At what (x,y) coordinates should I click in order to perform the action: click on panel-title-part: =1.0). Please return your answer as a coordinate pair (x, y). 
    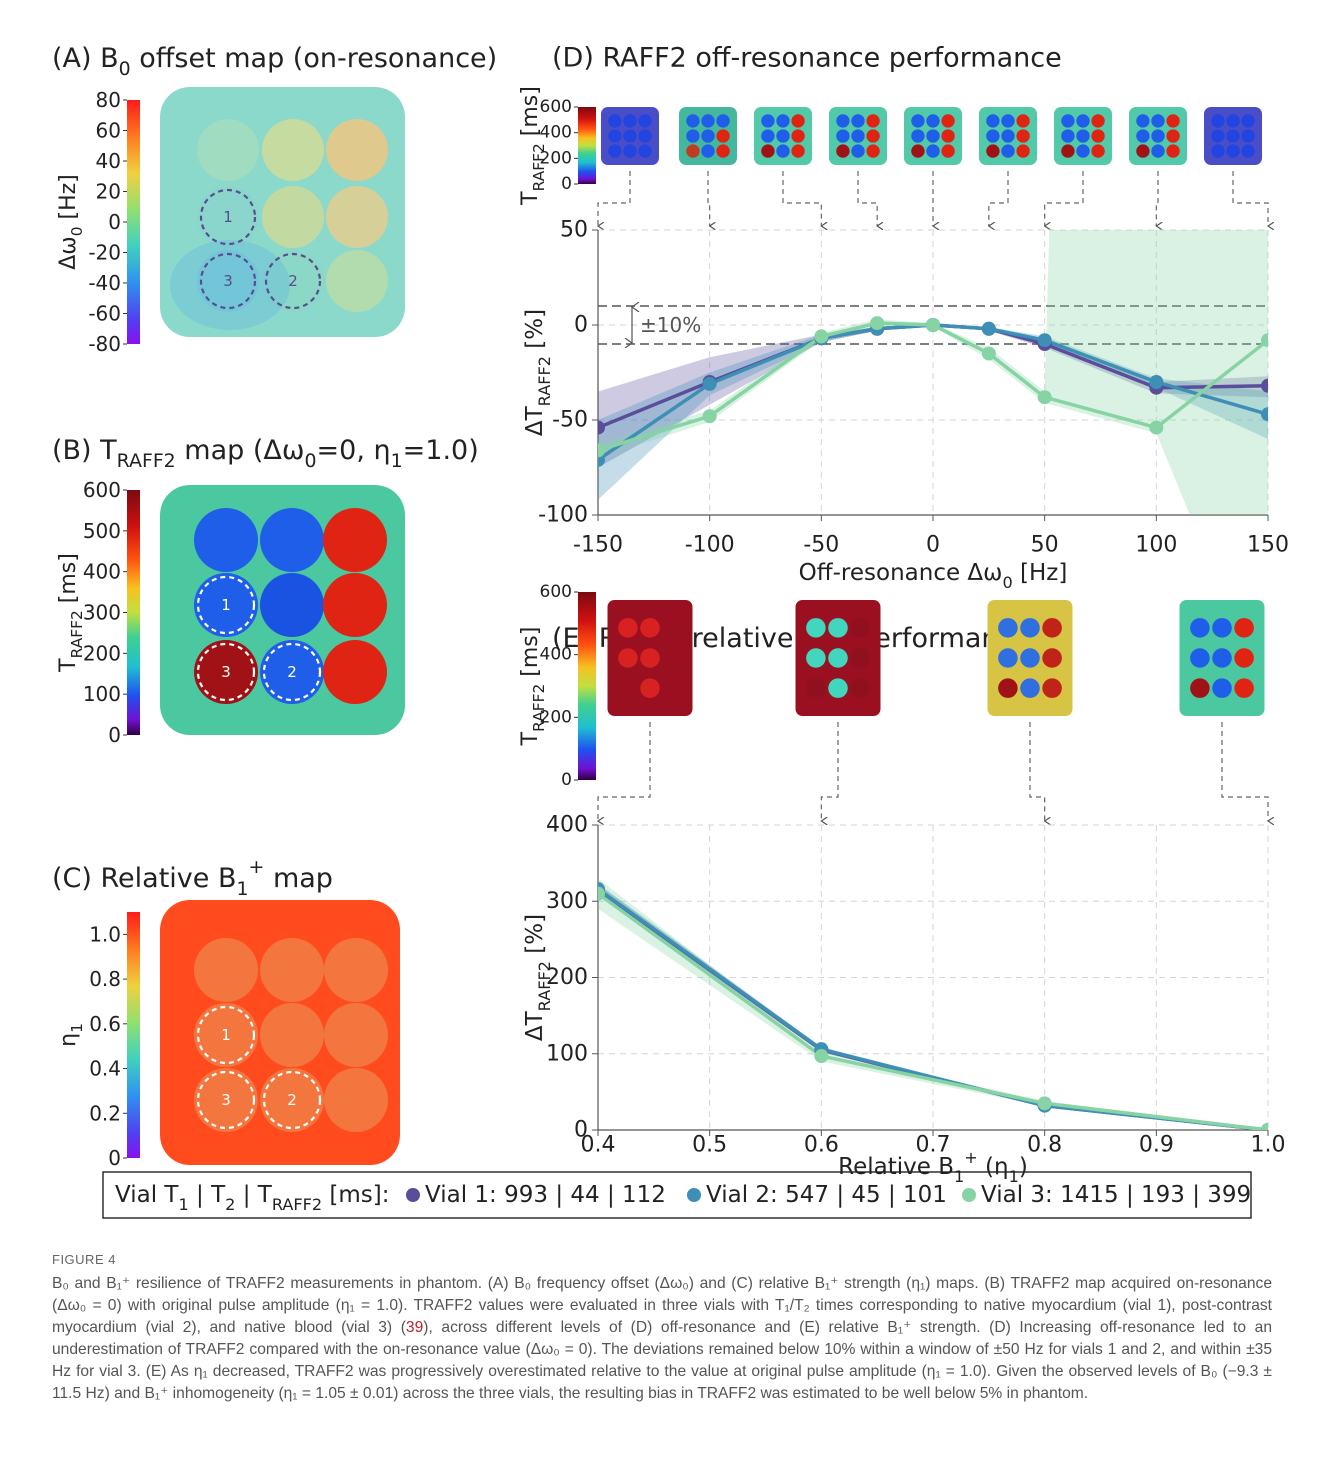
    Looking at the image, I should click on (441, 450).